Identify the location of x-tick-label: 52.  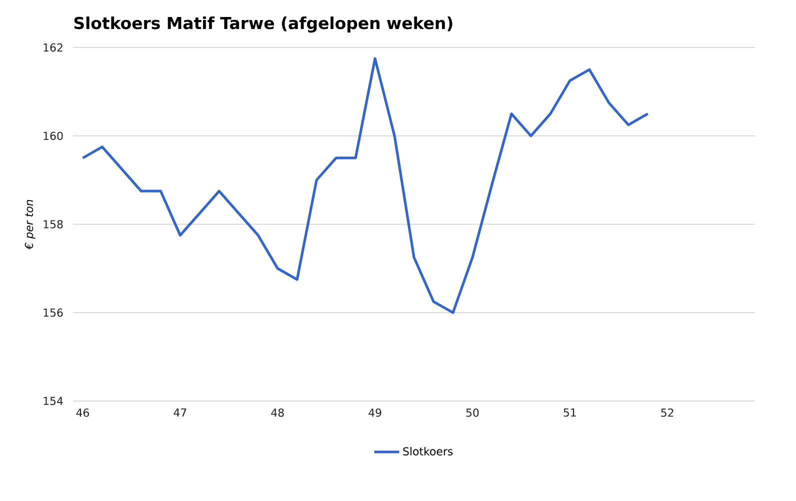
(667, 412).